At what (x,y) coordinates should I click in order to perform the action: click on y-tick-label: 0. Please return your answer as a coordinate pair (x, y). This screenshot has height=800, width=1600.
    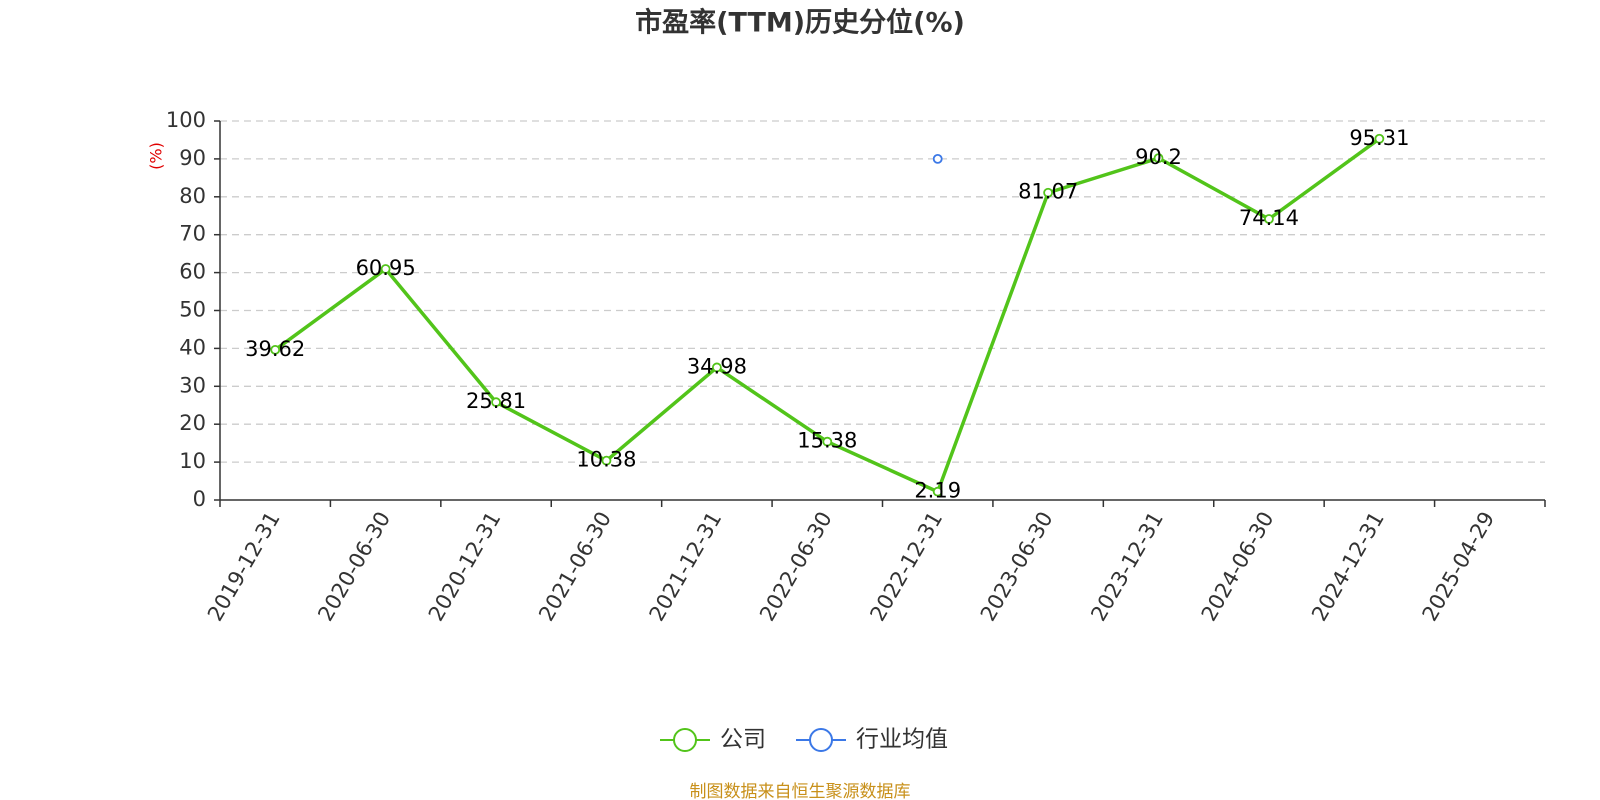
    Looking at the image, I should click on (199, 499).